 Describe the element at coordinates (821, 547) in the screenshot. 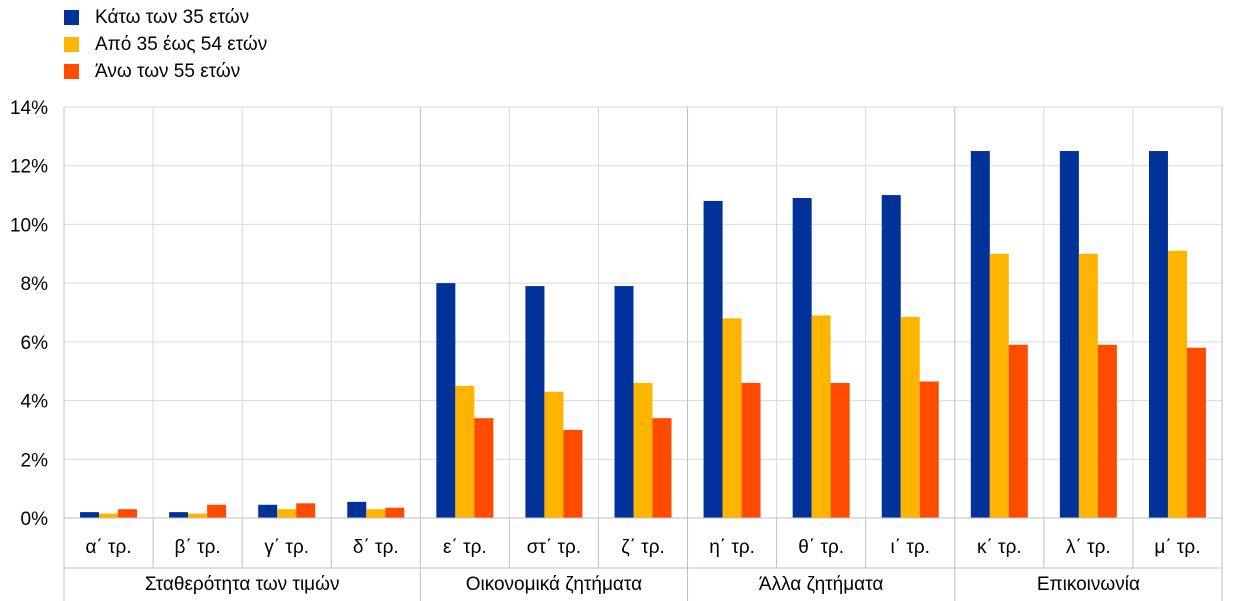

I see `x-tick-label: θ΄ τρ.` at that location.